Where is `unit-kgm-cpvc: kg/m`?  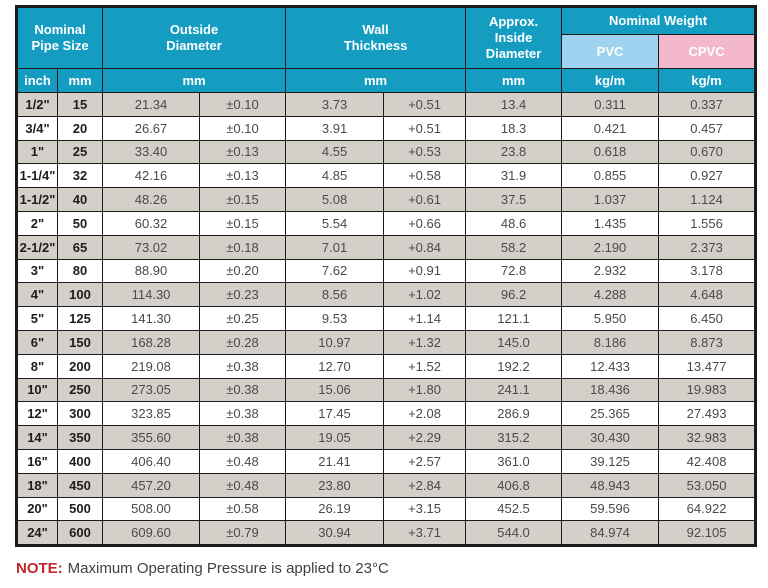
unit-kgm-cpvc: kg/m is located at coordinates (707, 80).